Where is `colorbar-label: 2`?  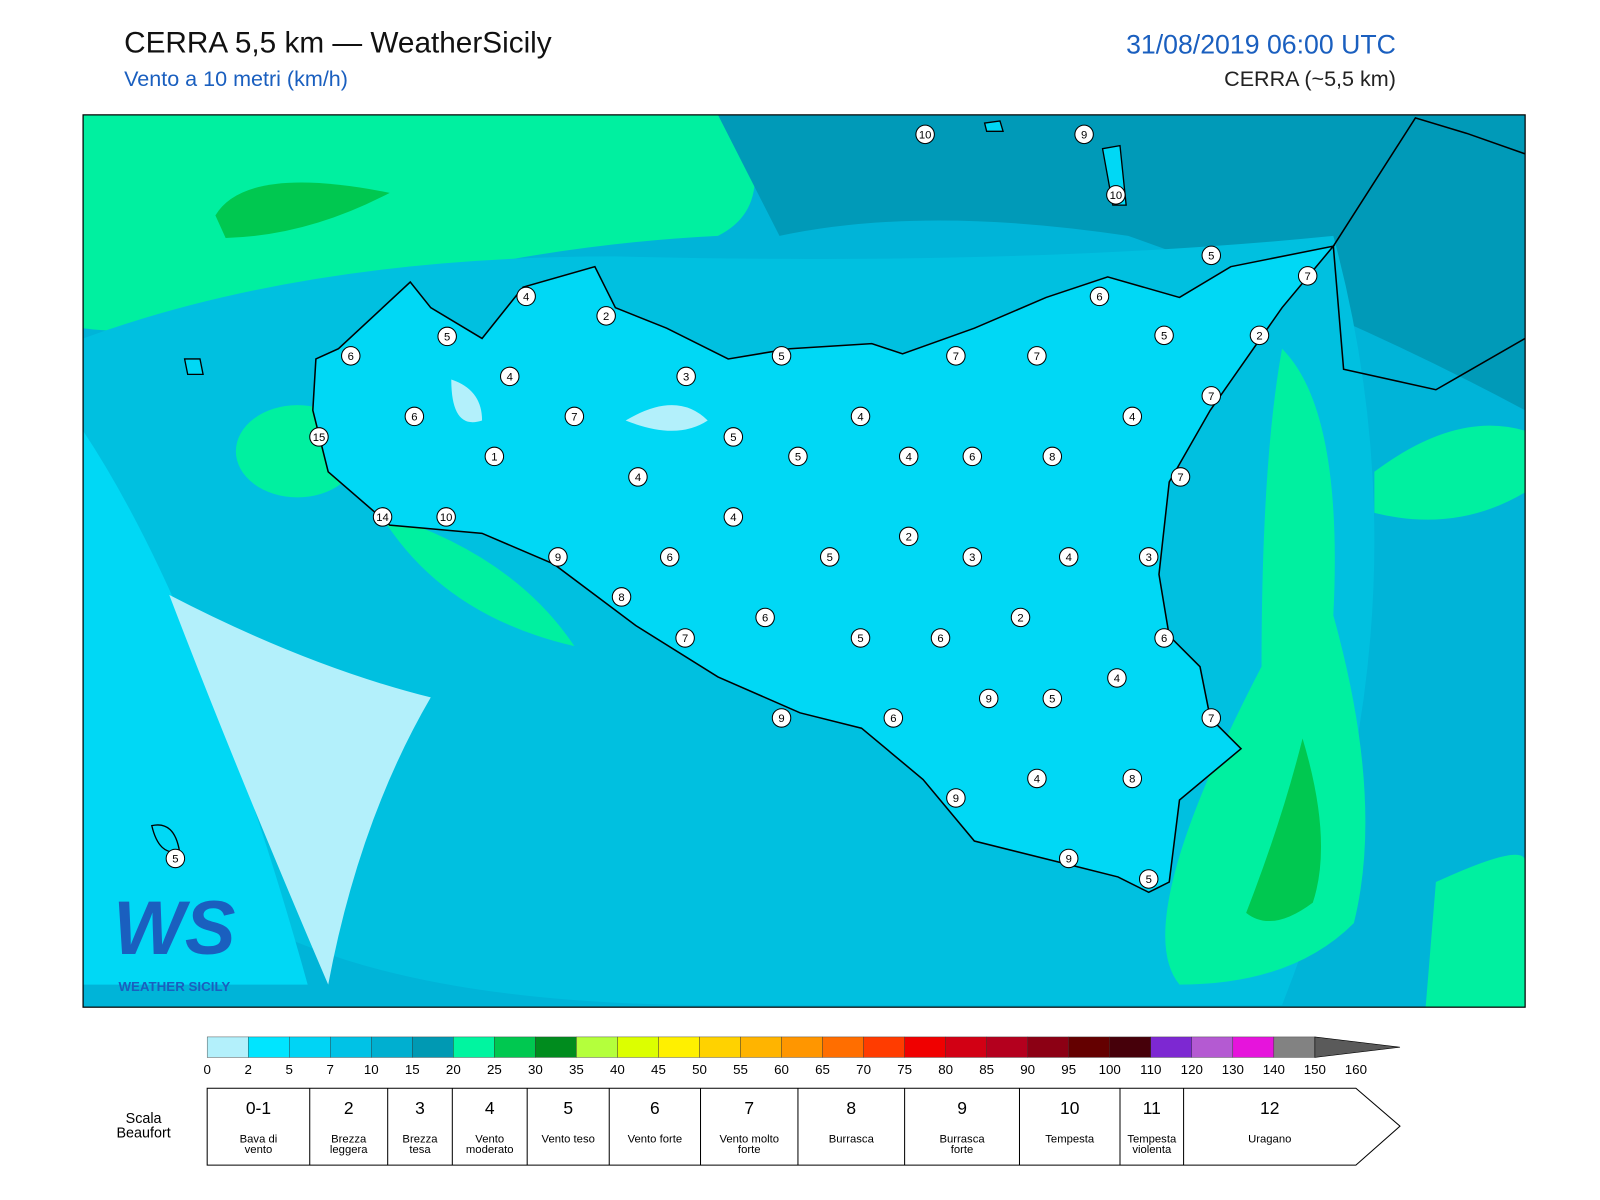 colorbar-label: 2 is located at coordinates (247, 1069).